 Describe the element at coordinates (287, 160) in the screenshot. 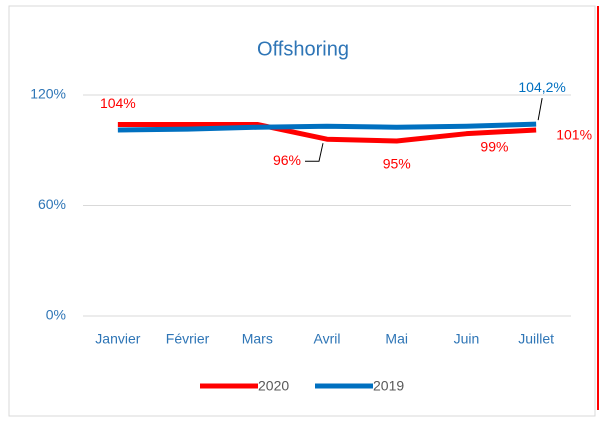

I see `data-label: 96%` at that location.